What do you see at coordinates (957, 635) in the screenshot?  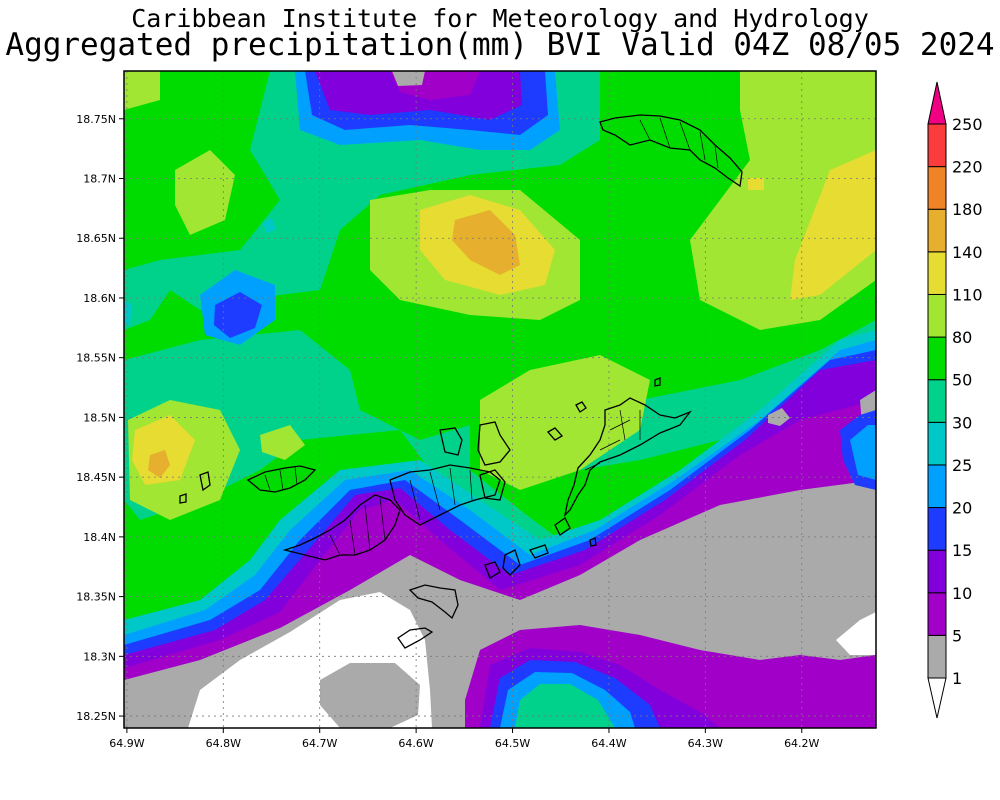 I see `colorbar-level-label: 5` at bounding box center [957, 635].